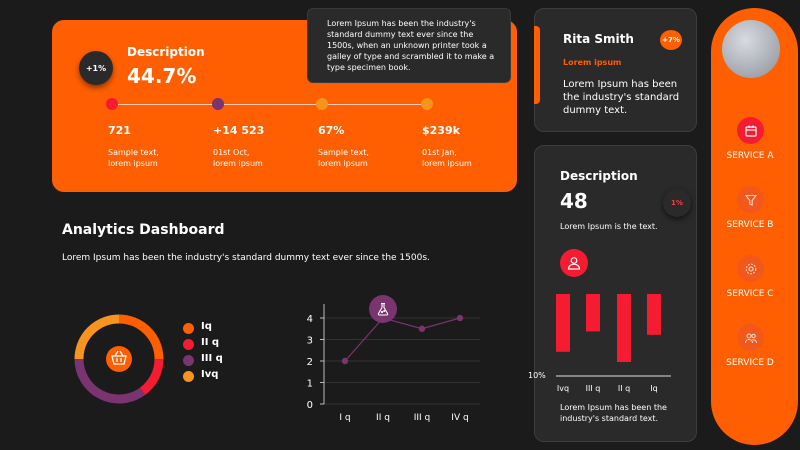 The height and width of the screenshot is (450, 800). I want to click on metric-value: 721, so click(119, 130).